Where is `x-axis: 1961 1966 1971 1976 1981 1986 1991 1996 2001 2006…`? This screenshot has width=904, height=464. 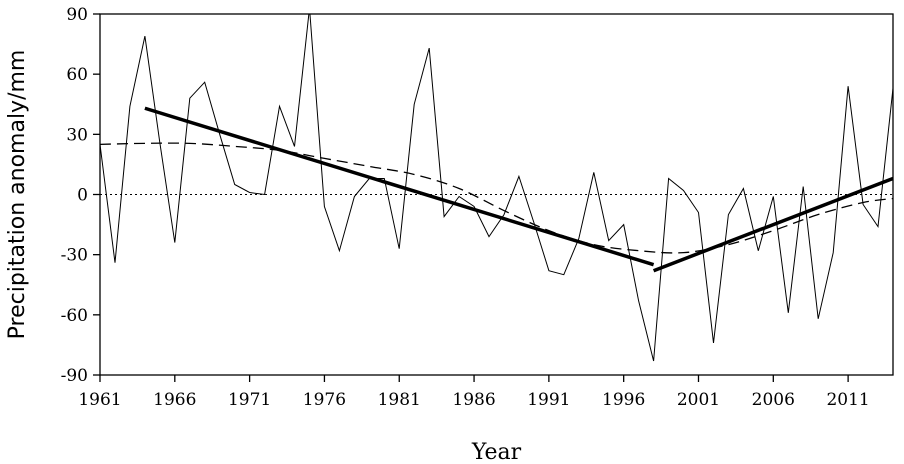 x-axis: 1961 1966 1971 1976 1981 1986 1991 1996 2001 2006… is located at coordinates (474, 392).